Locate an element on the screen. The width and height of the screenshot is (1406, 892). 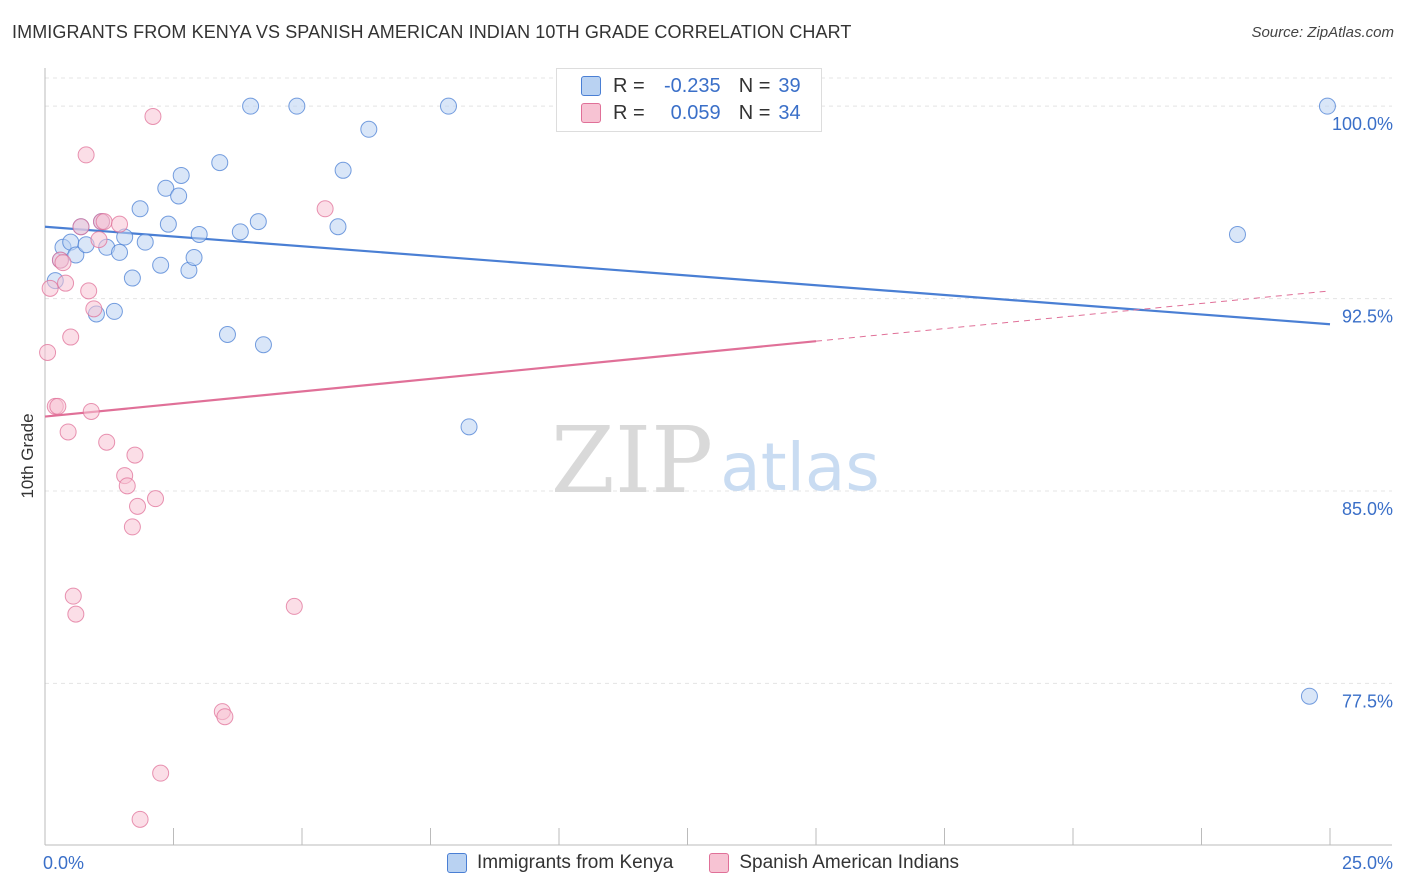
legend-row-kenya: R = -0.235 N = 39 is located at coordinates (691, 86).